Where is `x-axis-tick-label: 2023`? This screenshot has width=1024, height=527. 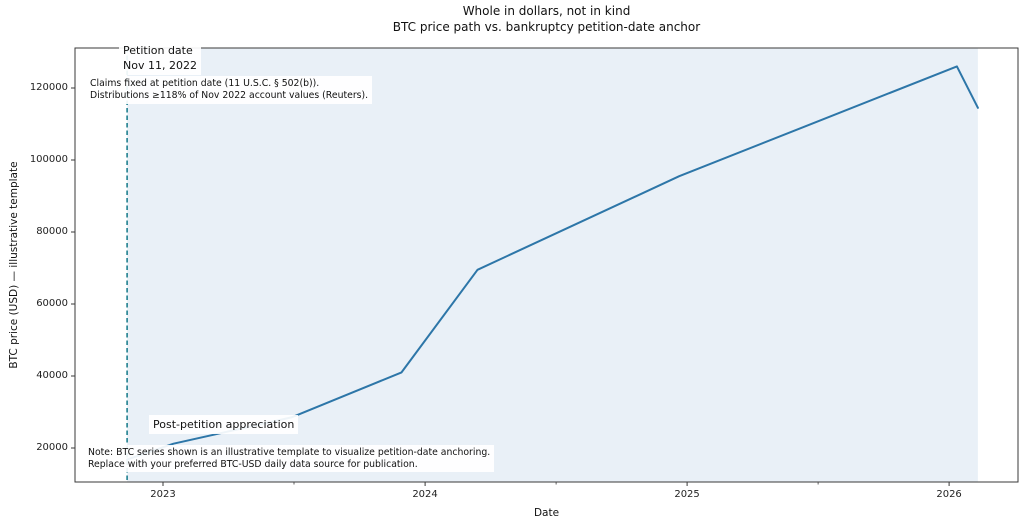 x-axis-tick-label: 2023 is located at coordinates (163, 494).